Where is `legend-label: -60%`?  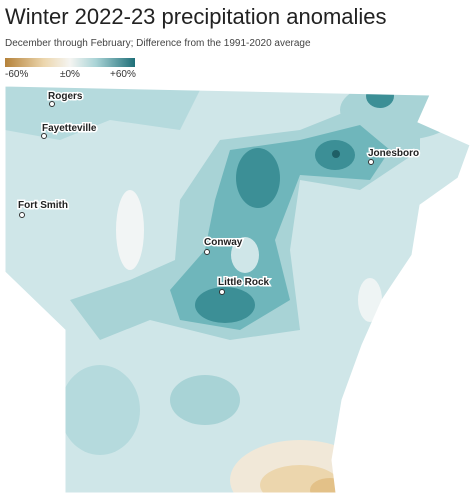
legend-label: -60% is located at coordinates (16, 74).